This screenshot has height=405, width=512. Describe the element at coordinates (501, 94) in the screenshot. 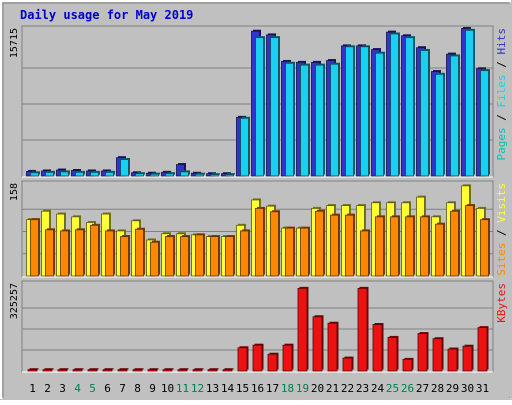

I see `panel-hits-legend: Pages / Files / Hits` at that location.